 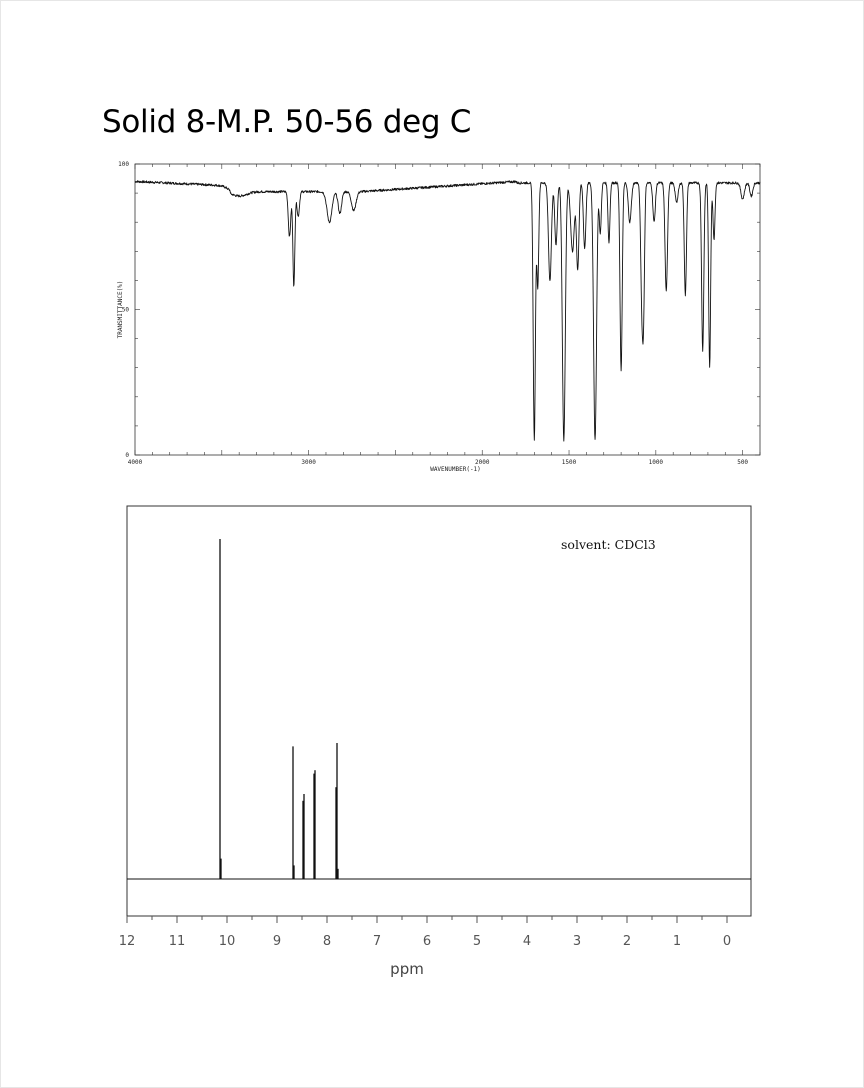 I want to click on ir-x-tick-label: 3000, so click(x=308, y=462).